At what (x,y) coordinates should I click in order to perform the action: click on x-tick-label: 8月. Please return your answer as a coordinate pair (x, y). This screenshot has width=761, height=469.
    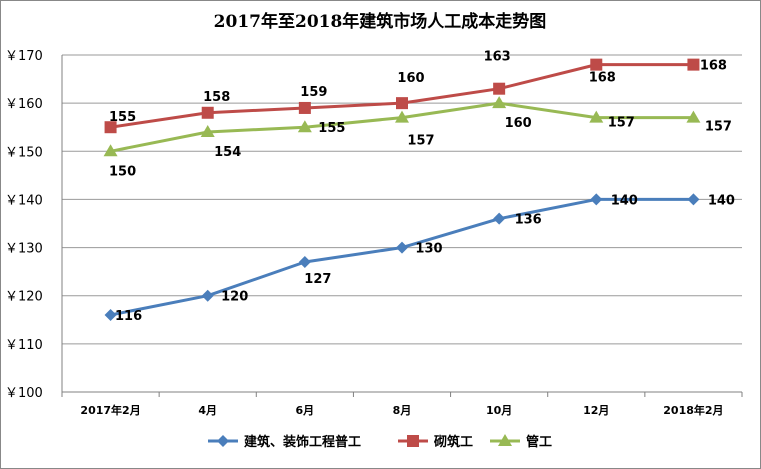
    Looking at the image, I should click on (402, 410).